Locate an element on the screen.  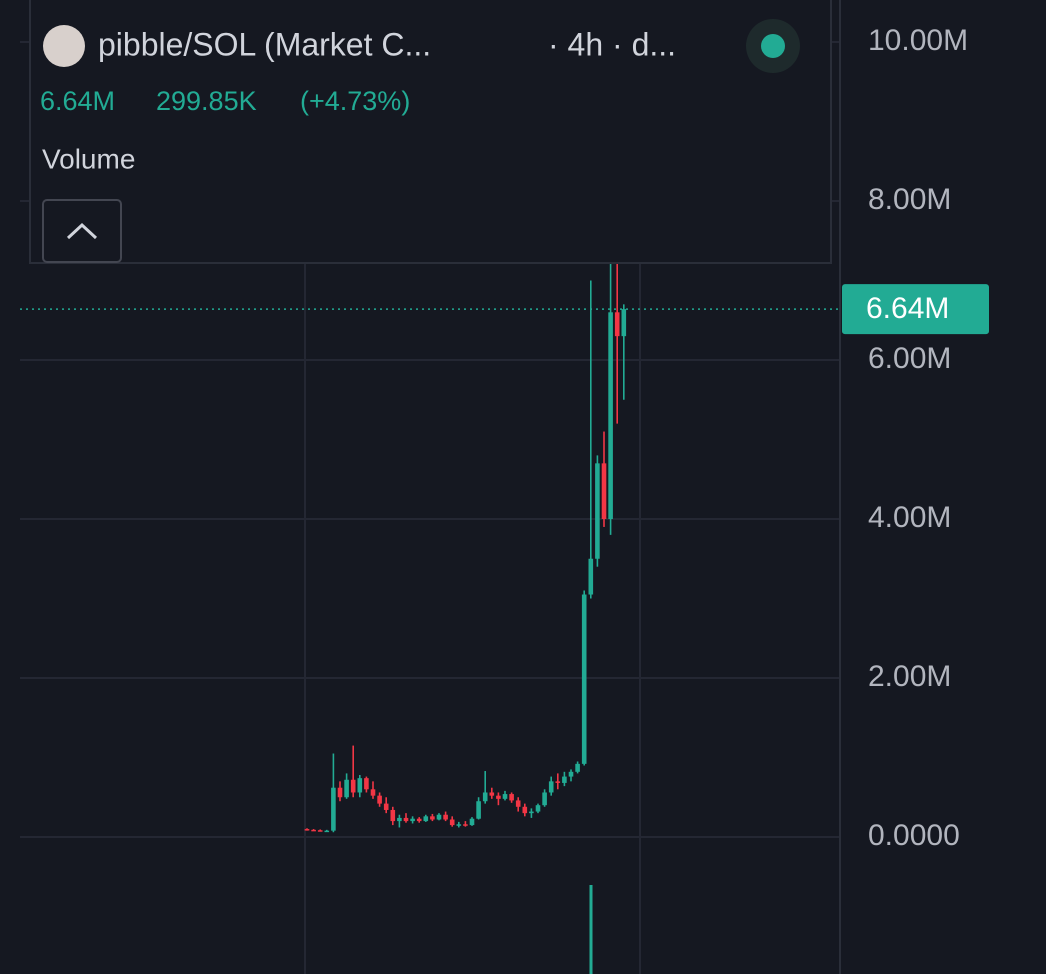
token-logo is located at coordinates (64, 46).